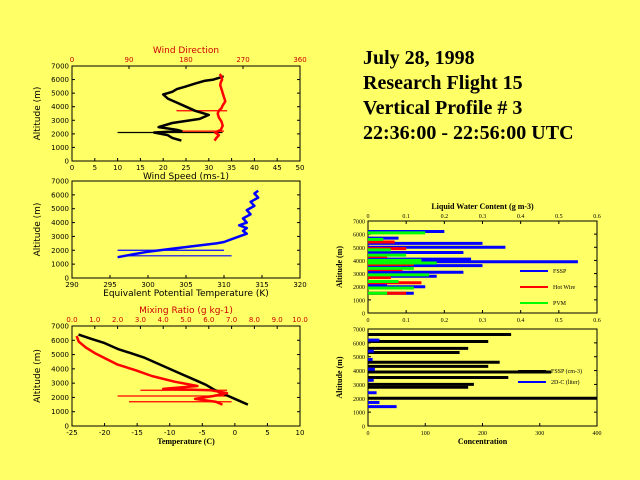  What do you see at coordinates (67, 162) in the screenshot?
I see `wind-ytick-label: 0` at bounding box center [67, 162].